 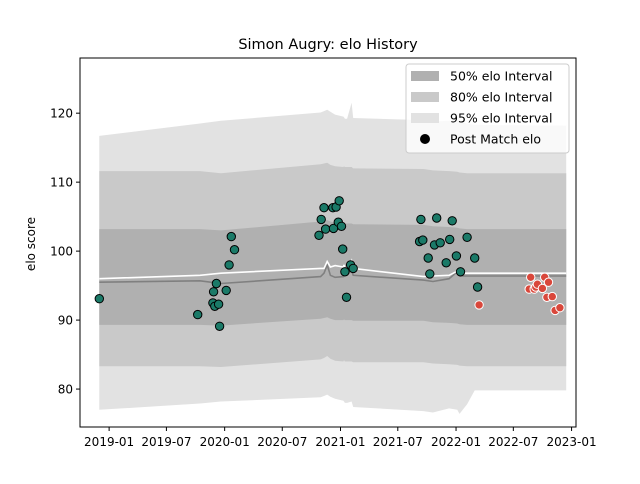 What do you see at coordinates (61, 183) in the screenshot?
I see `y-tick-label: 110` at bounding box center [61, 183].